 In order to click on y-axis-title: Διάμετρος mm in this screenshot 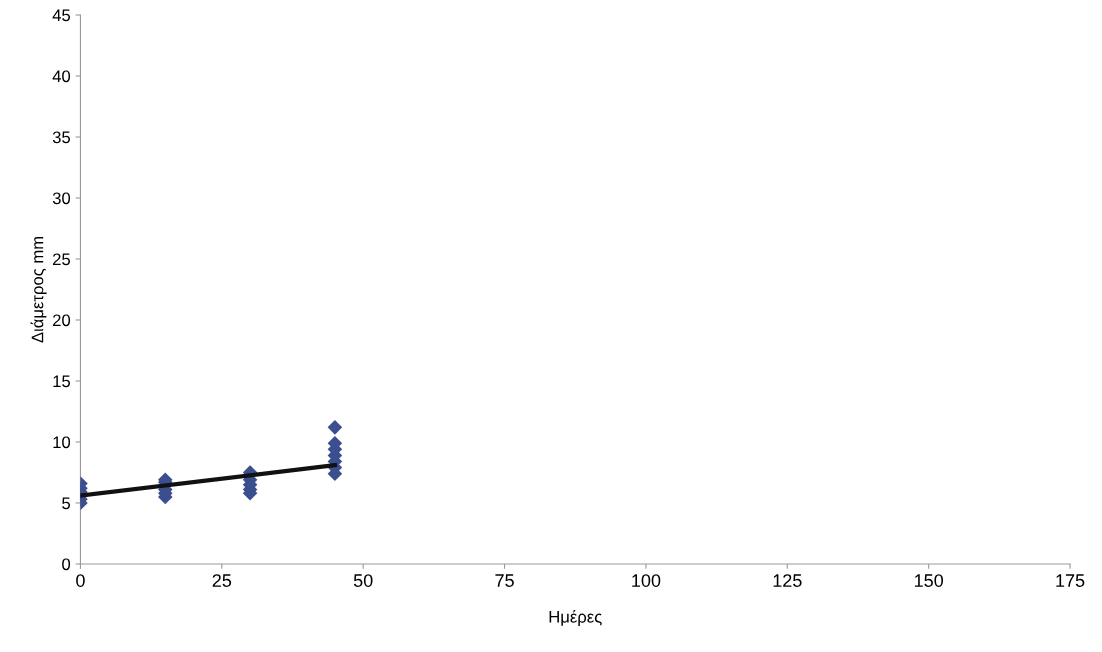, I will do `click(38, 289)`.